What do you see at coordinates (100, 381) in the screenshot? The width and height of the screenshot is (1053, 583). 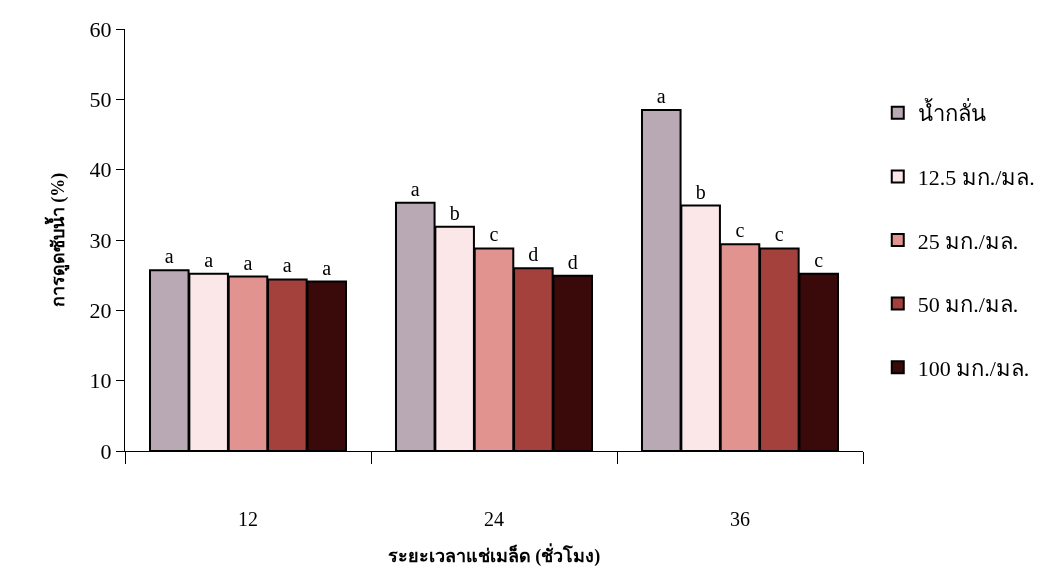 I see `y-tick-label: 10` at bounding box center [100, 381].